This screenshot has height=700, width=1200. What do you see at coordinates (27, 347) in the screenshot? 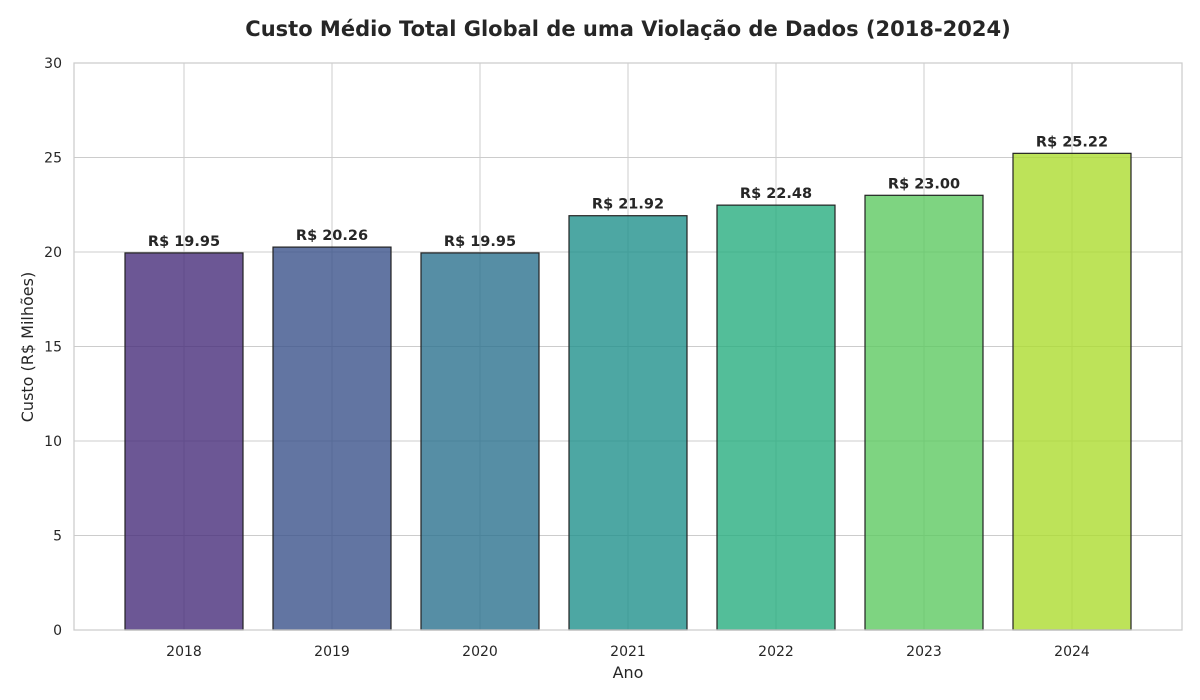
I see `y-axis-label: Custo (R$ Milhões)` at bounding box center [27, 347].